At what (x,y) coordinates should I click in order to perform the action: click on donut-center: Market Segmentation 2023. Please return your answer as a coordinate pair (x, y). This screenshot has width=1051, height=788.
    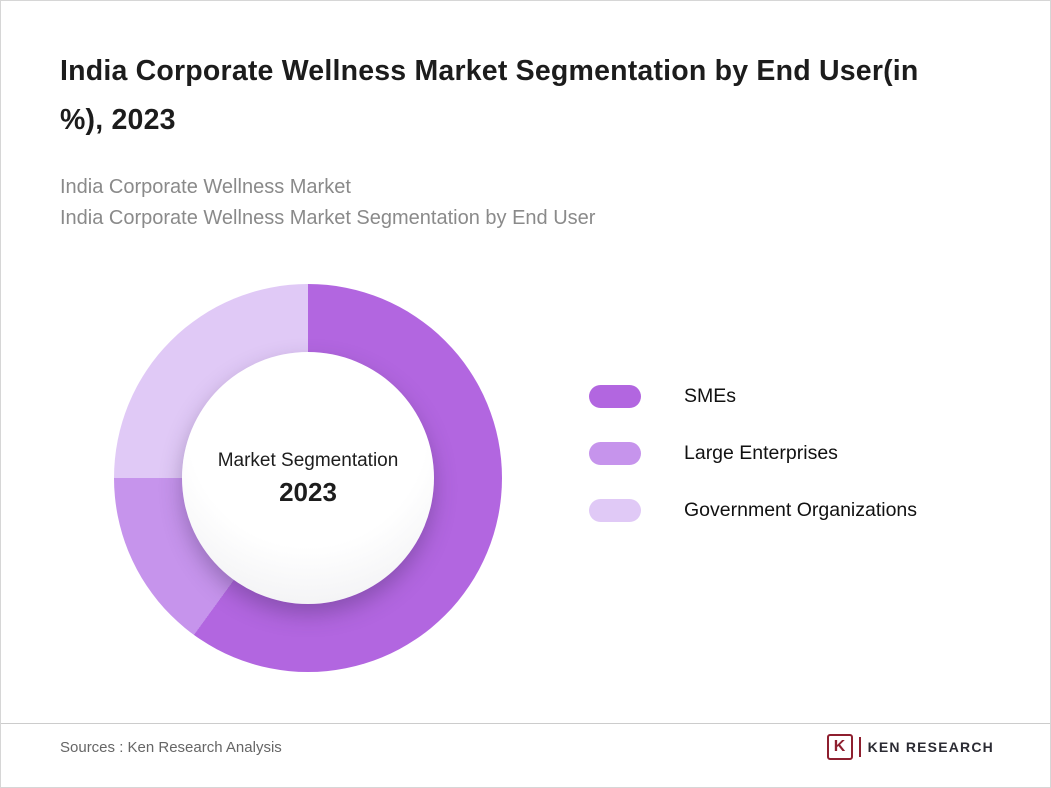
    Looking at the image, I should click on (308, 478).